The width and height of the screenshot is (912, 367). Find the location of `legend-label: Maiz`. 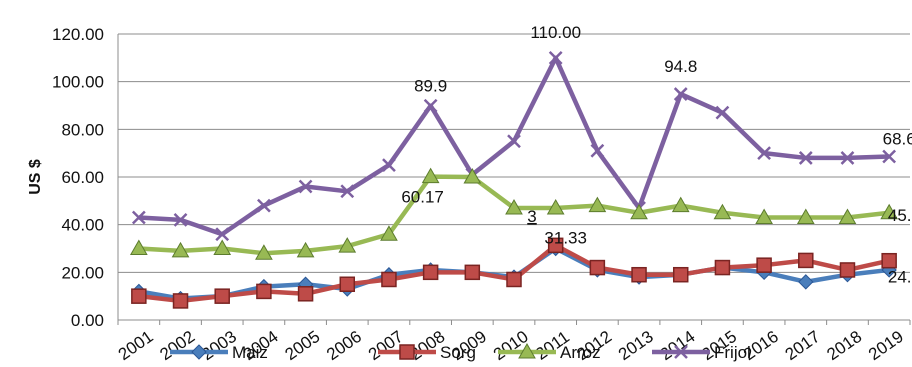

legend-label: Maiz is located at coordinates (250, 352).